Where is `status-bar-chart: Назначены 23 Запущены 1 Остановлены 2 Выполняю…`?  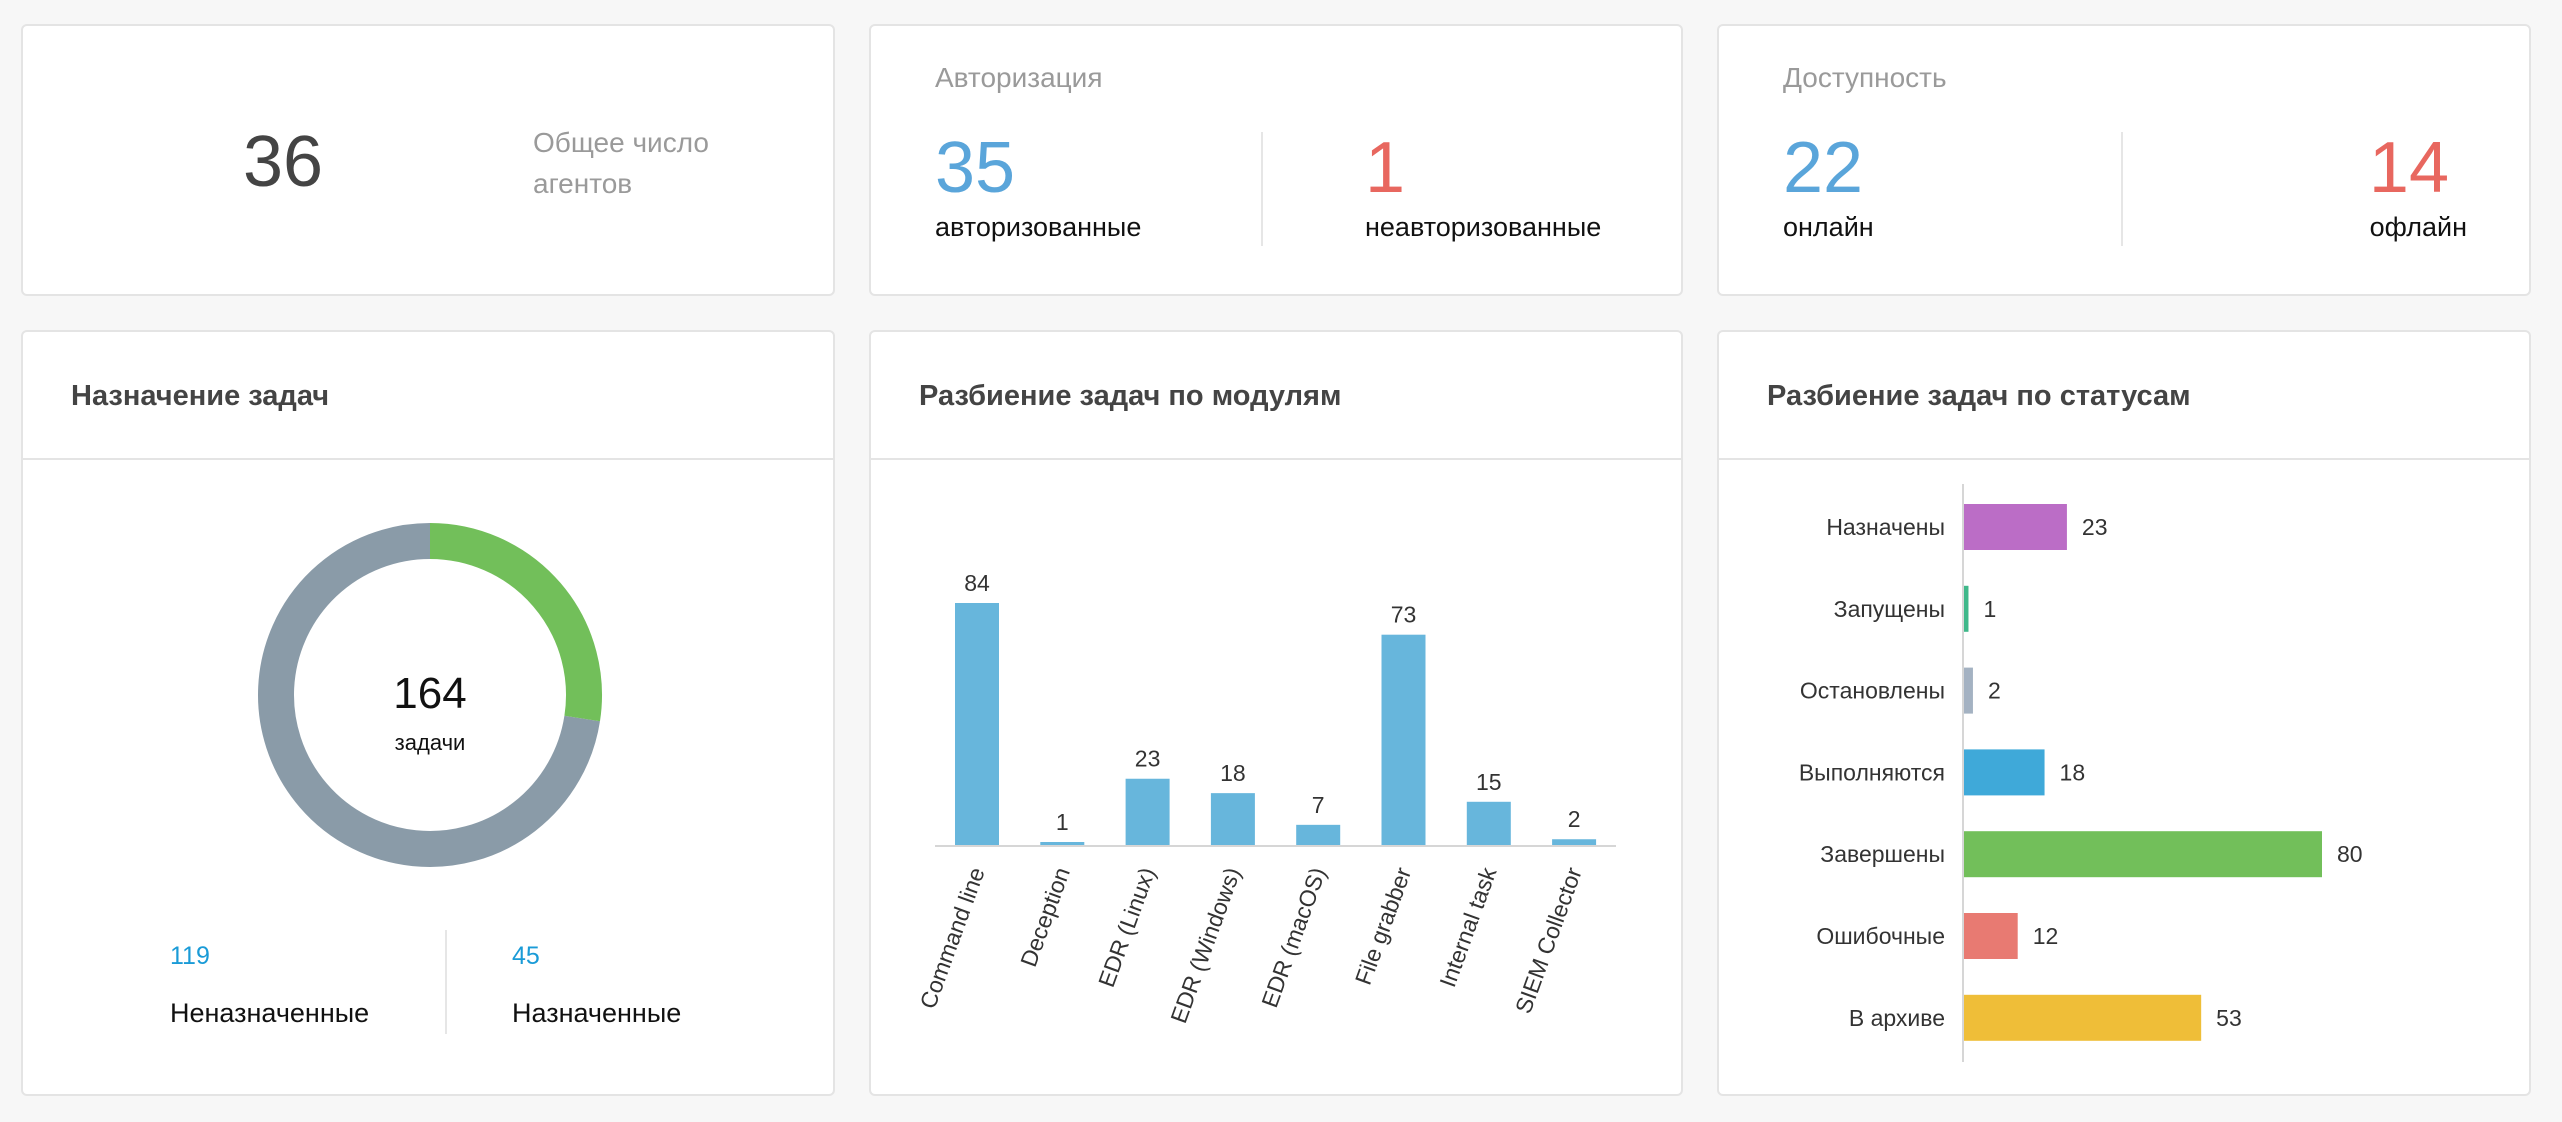
status-bar-chart: Назначены 23 Запущены 1 Остановлены 2 Выполняю… is located at coordinates (2081, 773).